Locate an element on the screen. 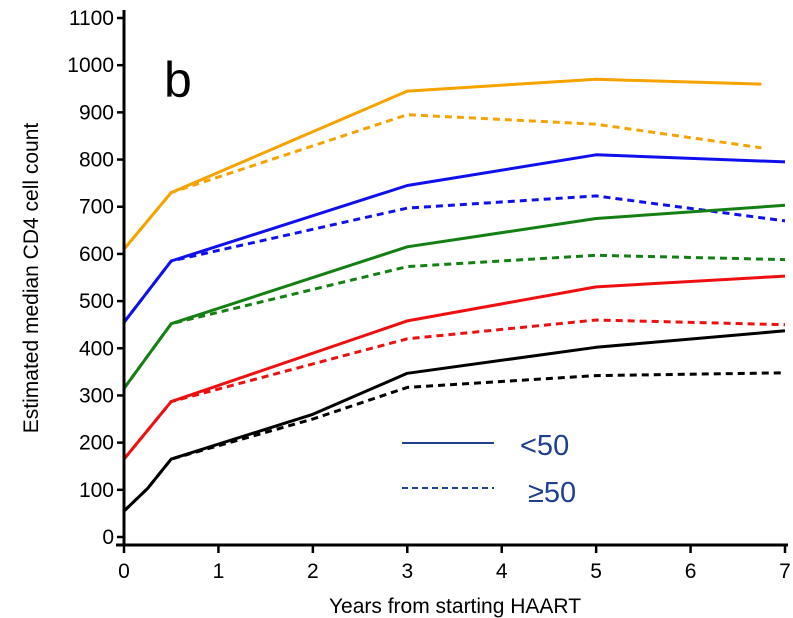  y-tick-label: 500 is located at coordinates (96, 301).